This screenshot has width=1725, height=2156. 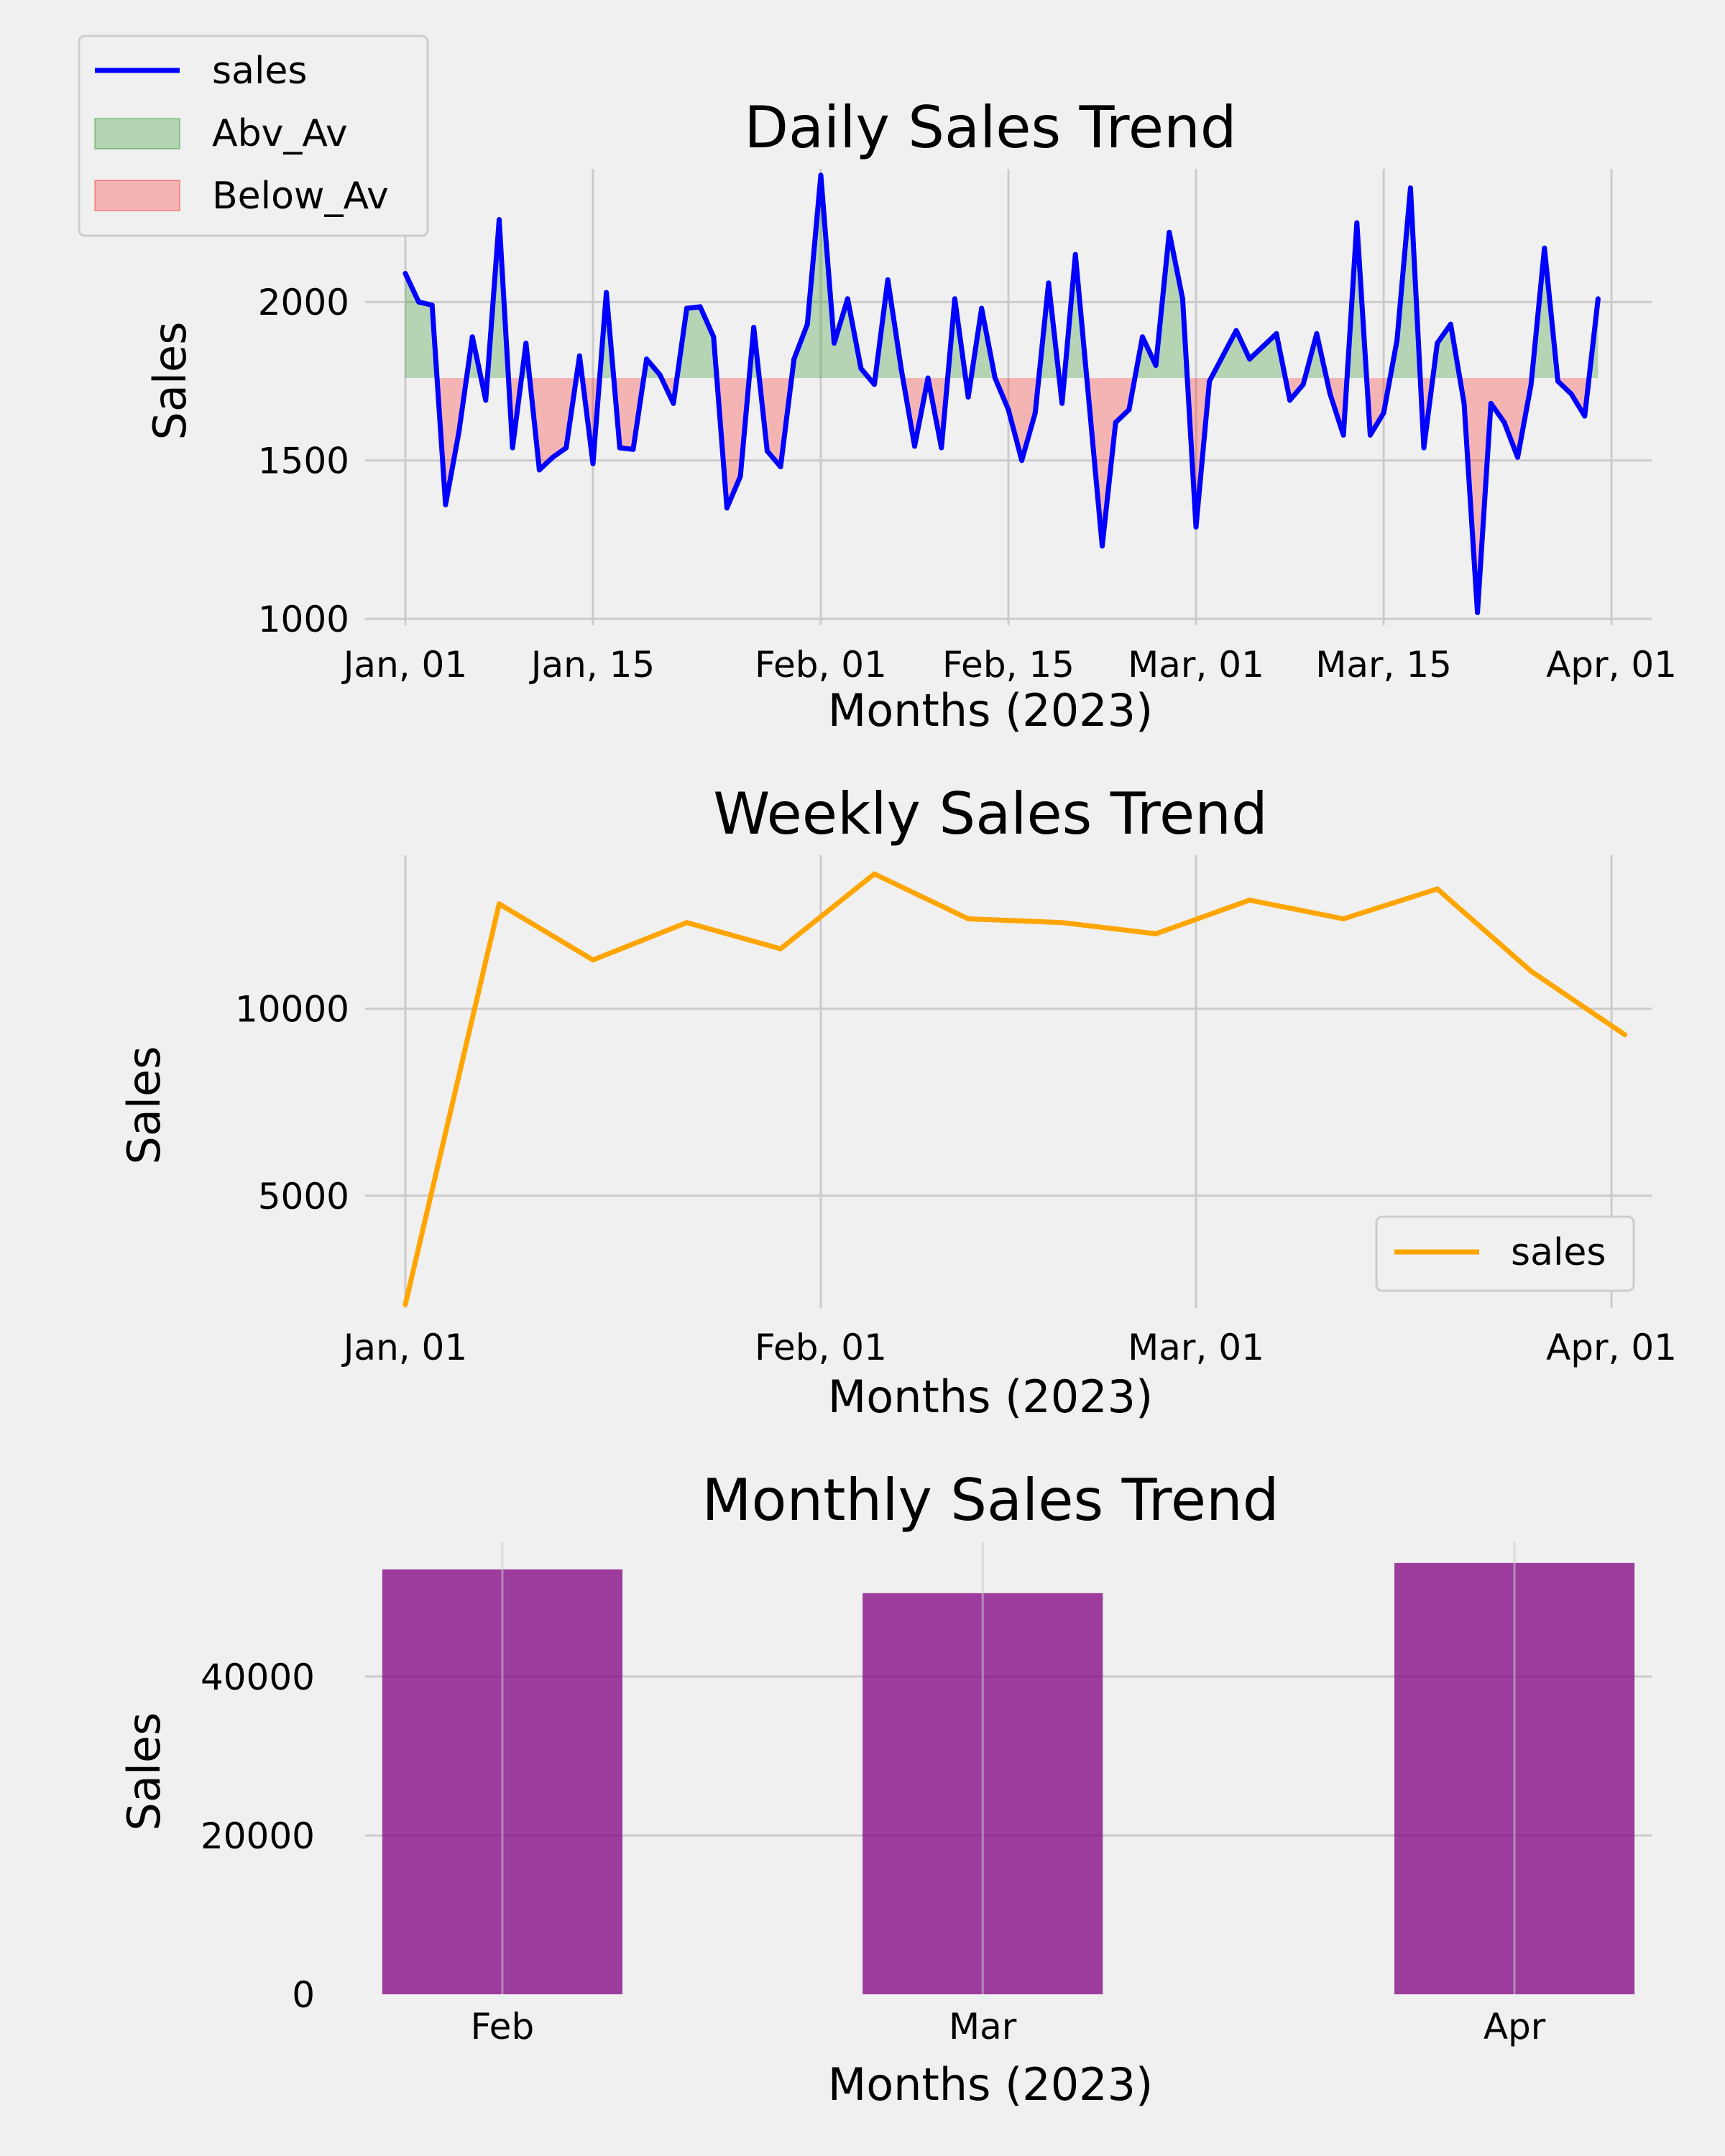 What do you see at coordinates (303, 1196) in the screenshot?
I see `weekly-y-tick-label: 5000` at bounding box center [303, 1196].